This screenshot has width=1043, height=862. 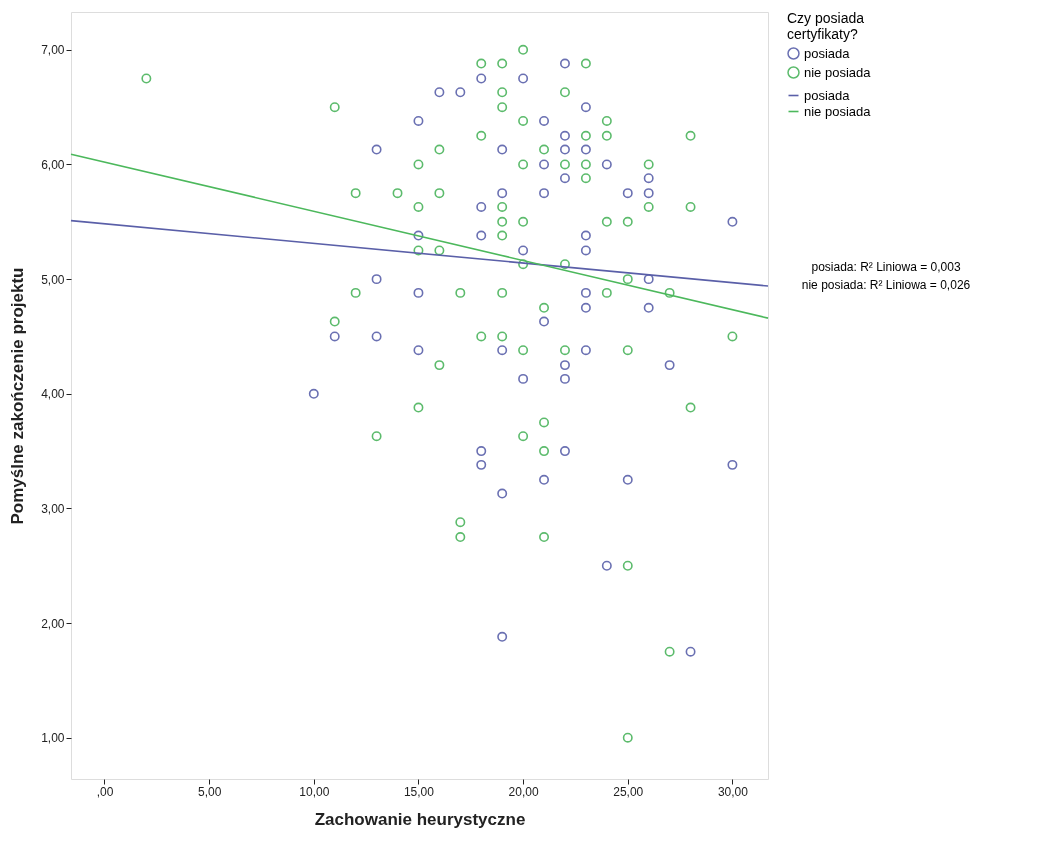 I want to click on y-tick-label: 7,00, so click(x=53, y=50).